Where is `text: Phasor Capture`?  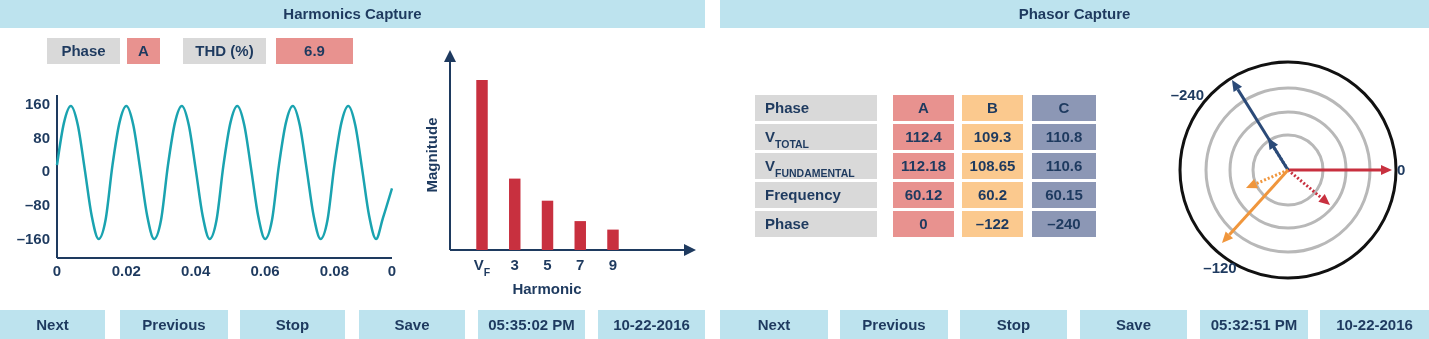 text: Phasor Capture is located at coordinates (1074, 13).